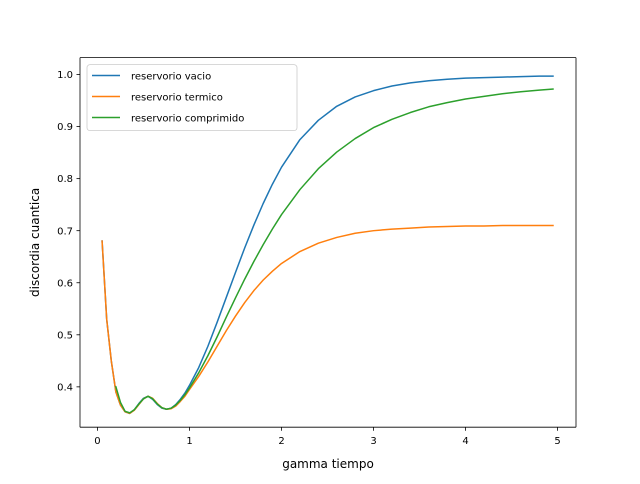 The width and height of the screenshot is (640, 484). Describe the element at coordinates (177, 98) in the screenshot. I see `legend-label-2: reservorio termico` at that location.